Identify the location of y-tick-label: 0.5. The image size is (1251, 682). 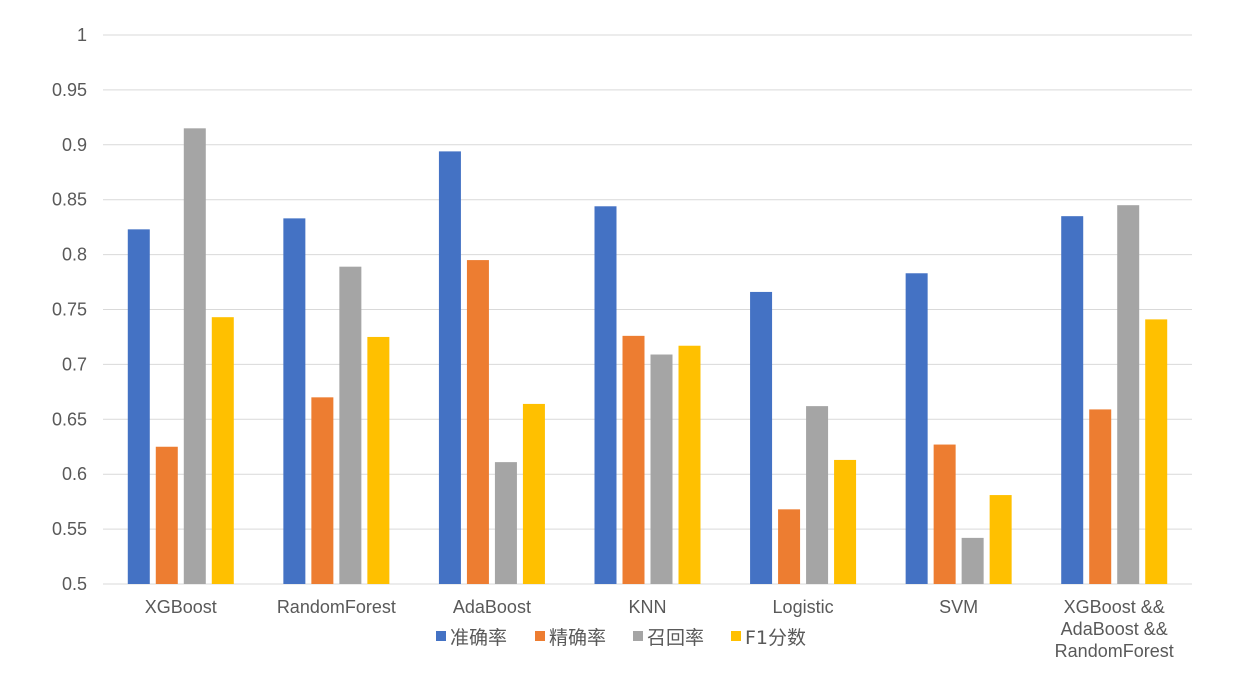
(74, 584).